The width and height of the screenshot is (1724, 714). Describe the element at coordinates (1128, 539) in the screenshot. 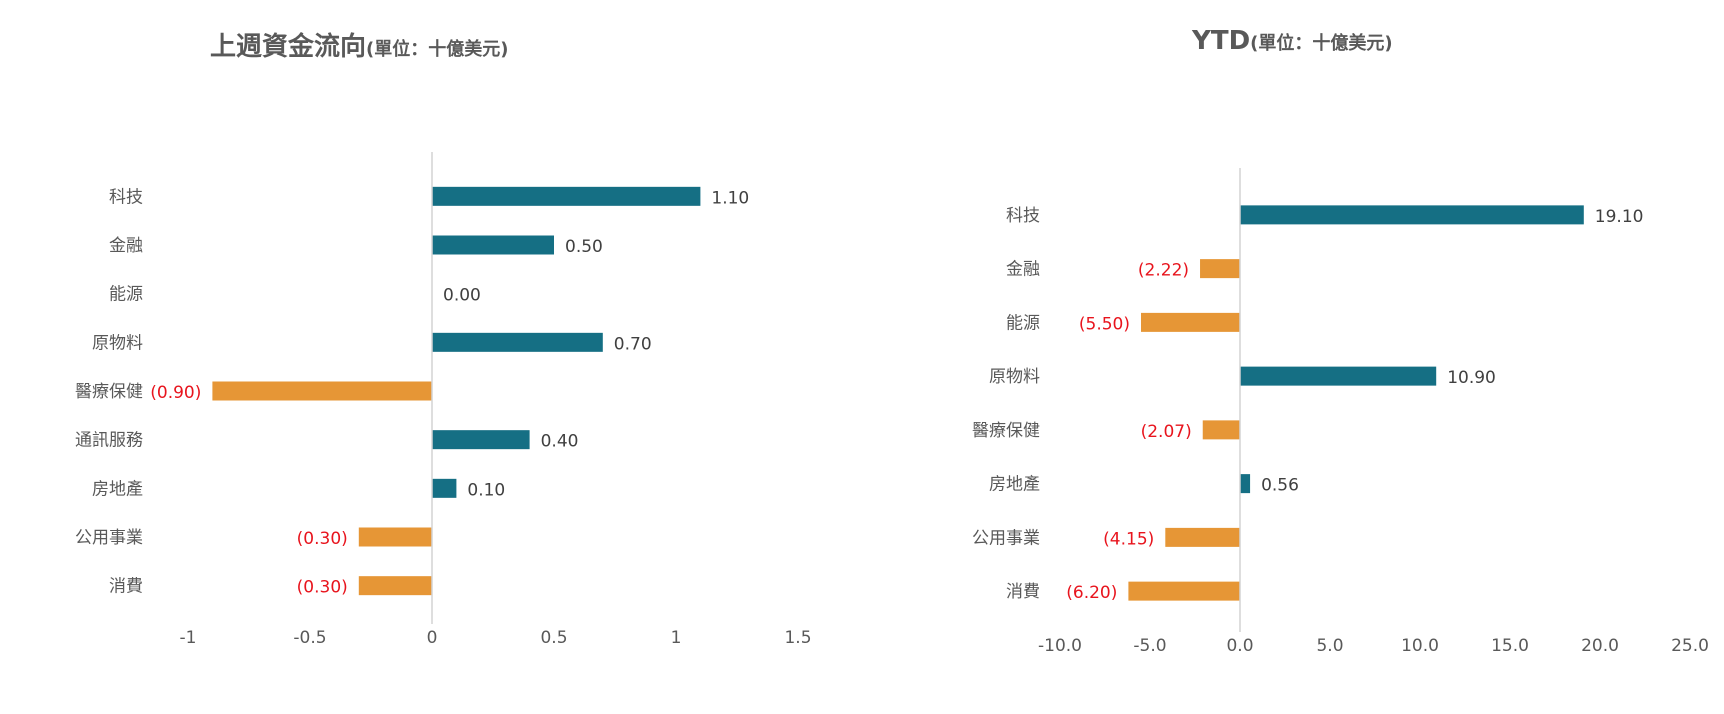

I see `data-label: (4.15)` at that location.